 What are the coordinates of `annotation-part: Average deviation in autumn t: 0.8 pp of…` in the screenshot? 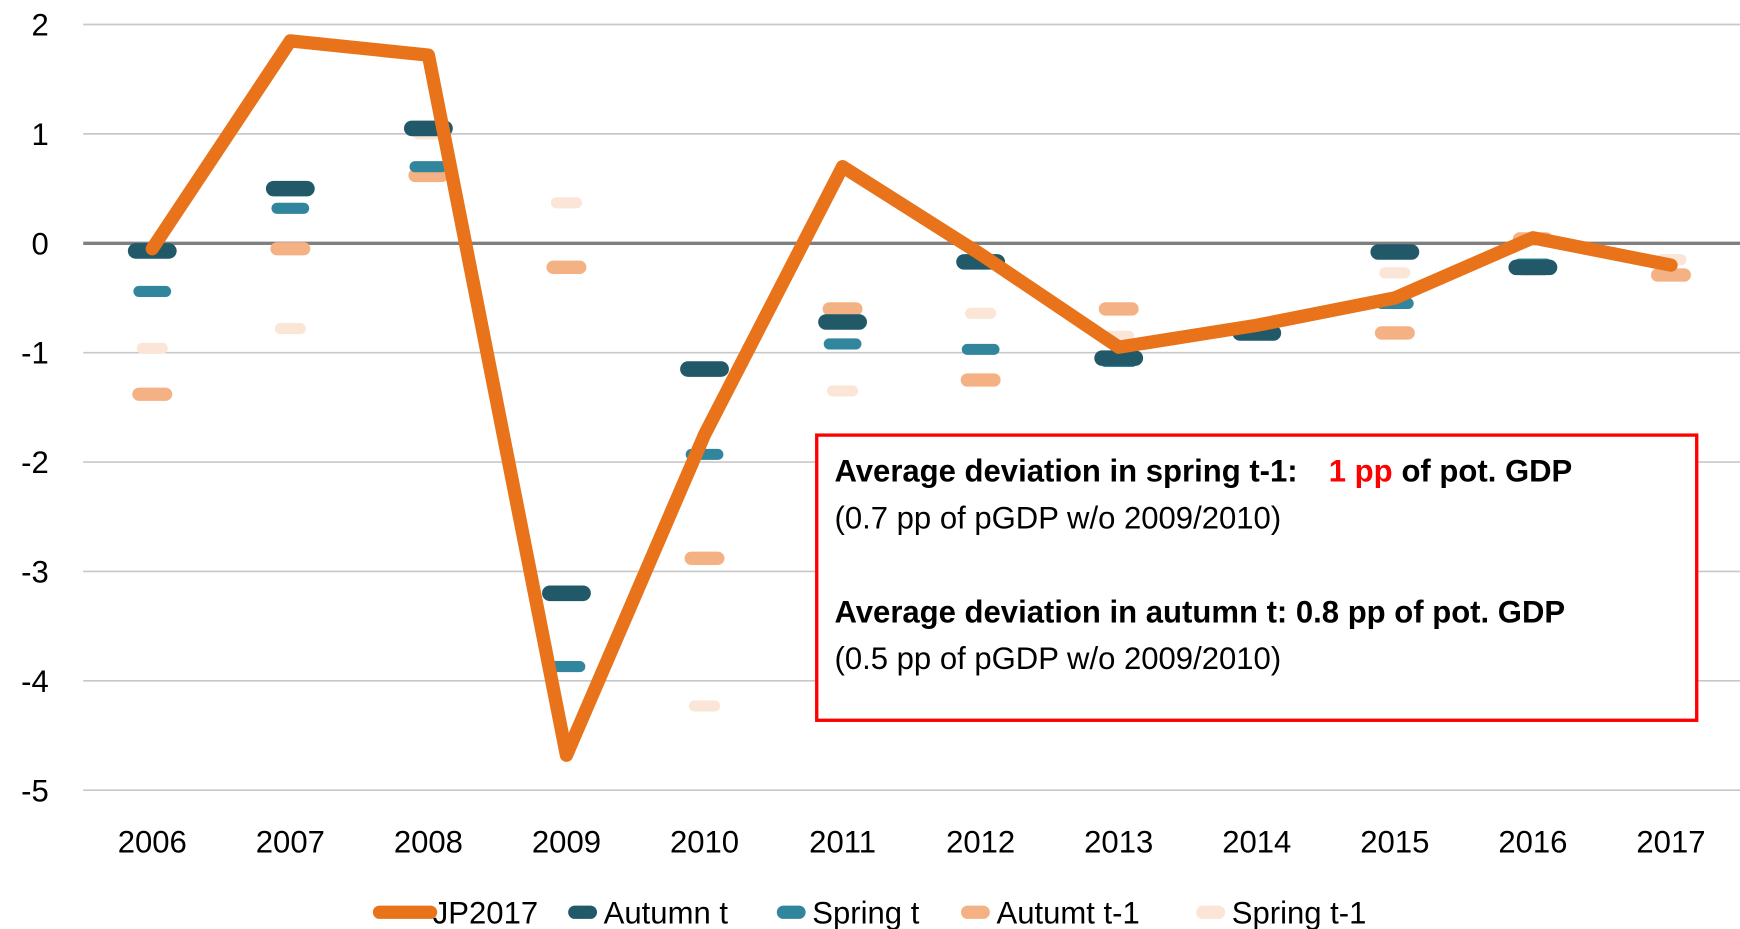 It's located at (1199, 612).